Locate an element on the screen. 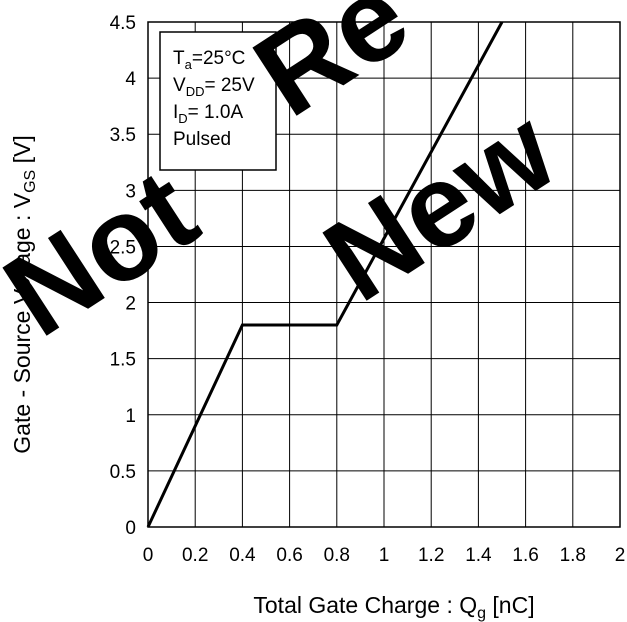  condition-line-1: VDD= 25V is located at coordinates (214, 87).